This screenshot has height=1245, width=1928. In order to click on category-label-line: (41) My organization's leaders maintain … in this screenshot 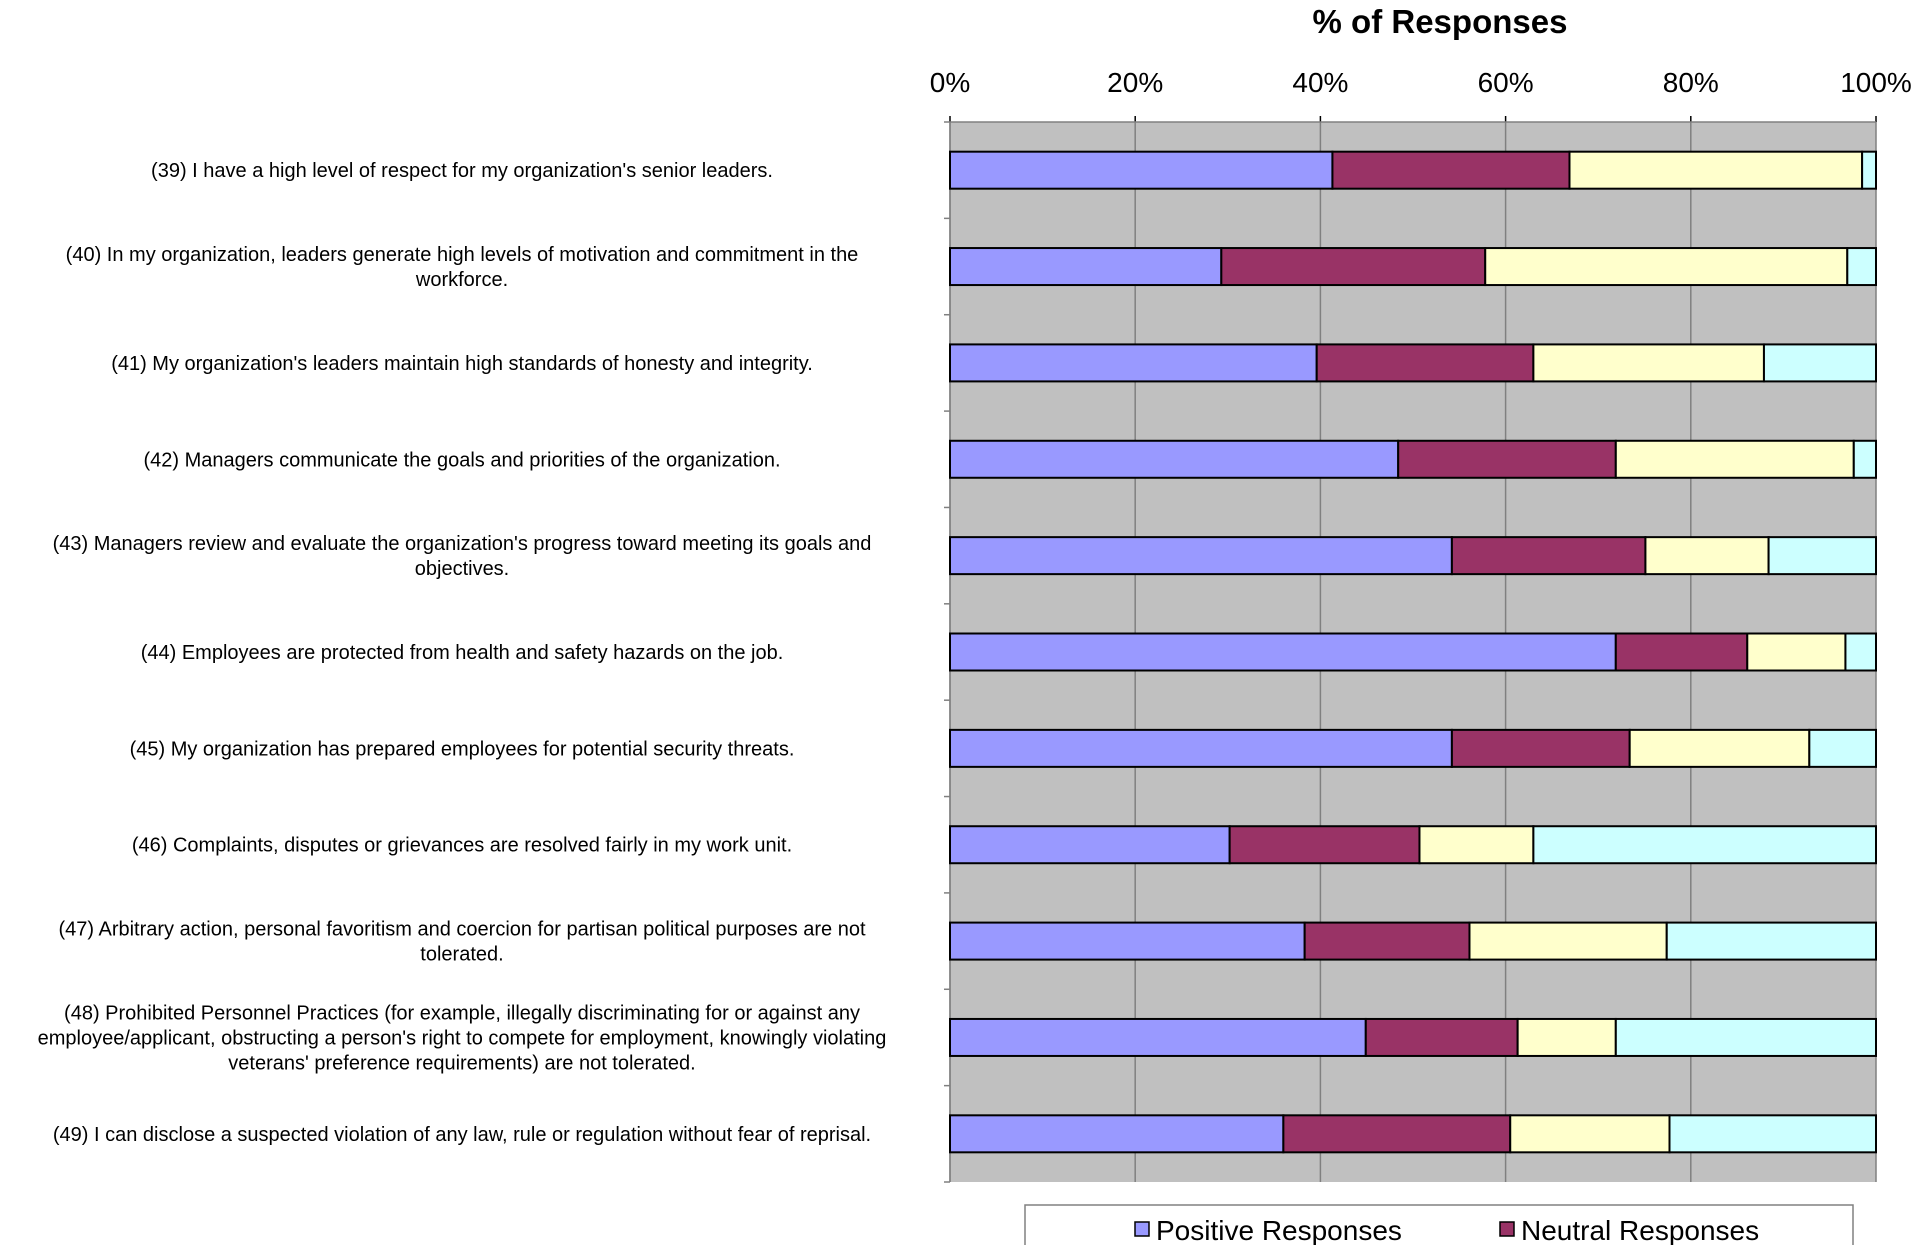, I will do `click(462, 364)`.